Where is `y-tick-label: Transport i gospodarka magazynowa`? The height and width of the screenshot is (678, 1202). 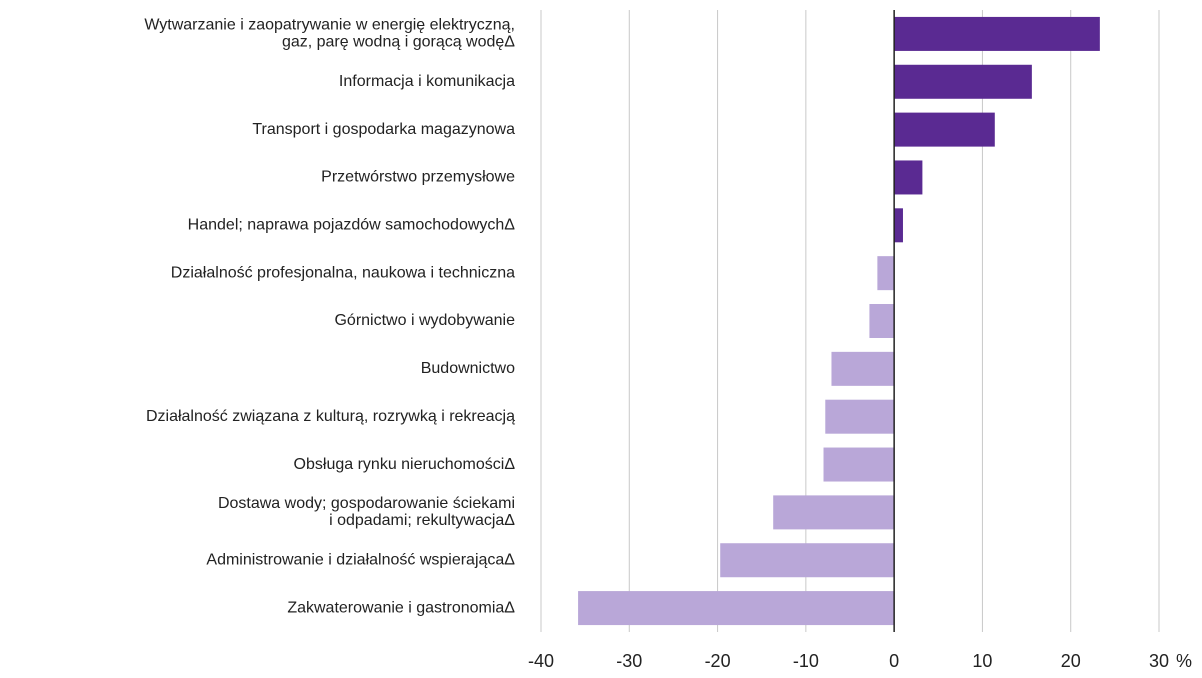
y-tick-label: Transport i gospodarka magazynowa is located at coordinates (383, 129).